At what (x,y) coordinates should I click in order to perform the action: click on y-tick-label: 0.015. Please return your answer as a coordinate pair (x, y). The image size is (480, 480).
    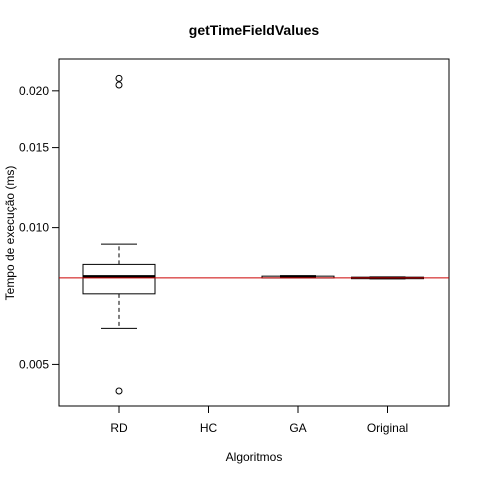
    Looking at the image, I should click on (34, 148).